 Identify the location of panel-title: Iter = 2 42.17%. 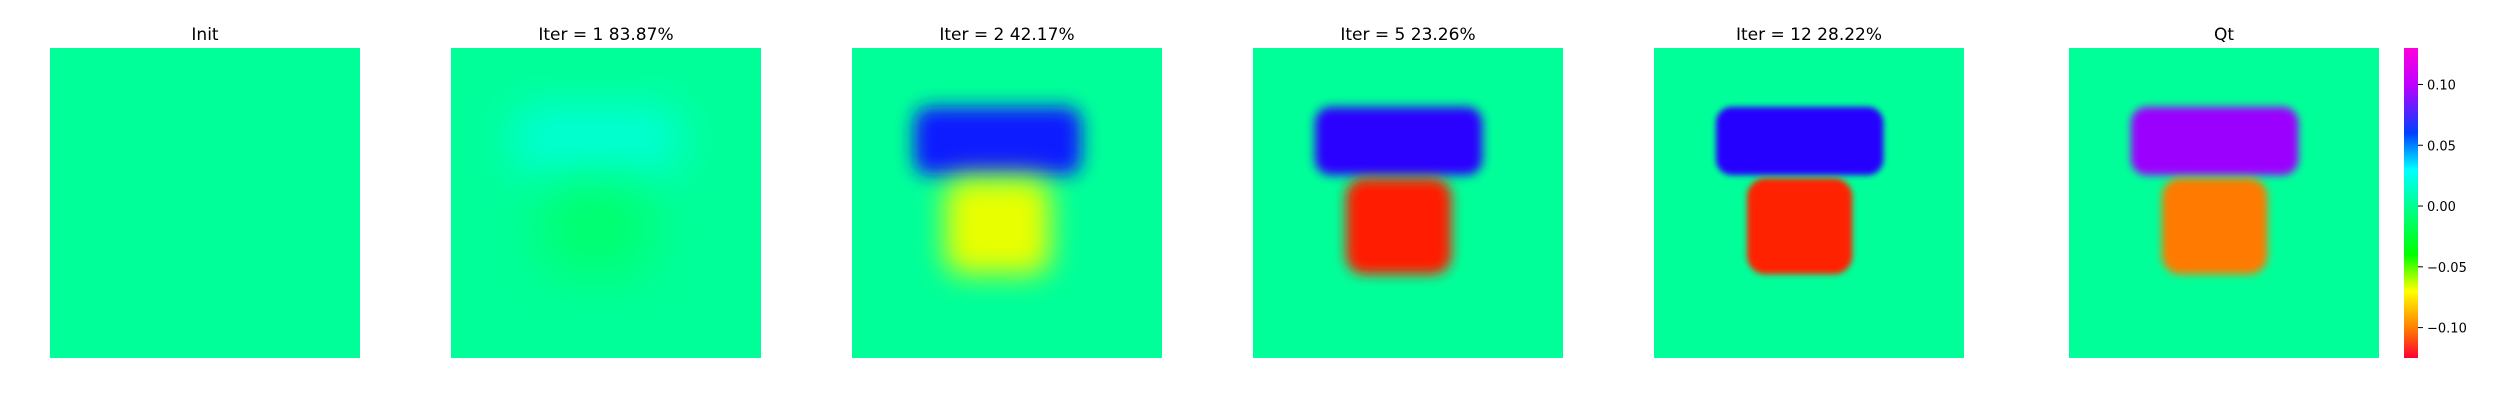
(1006, 35).